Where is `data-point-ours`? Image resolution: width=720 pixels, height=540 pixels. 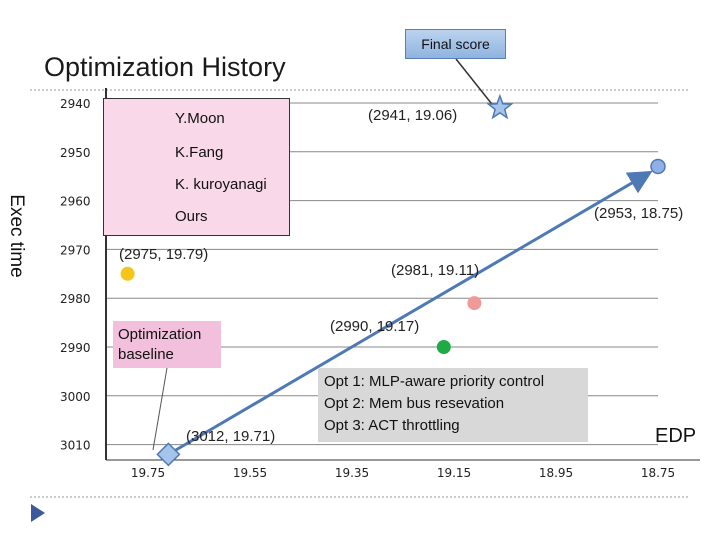
data-point-ours is located at coordinates (658, 166).